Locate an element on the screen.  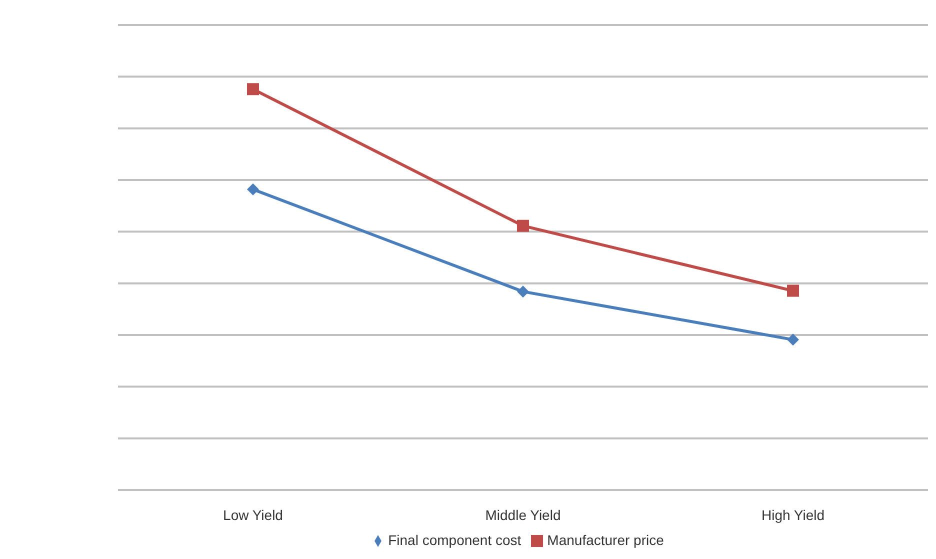
legend-label: Final component cost is located at coordinates (455, 540).